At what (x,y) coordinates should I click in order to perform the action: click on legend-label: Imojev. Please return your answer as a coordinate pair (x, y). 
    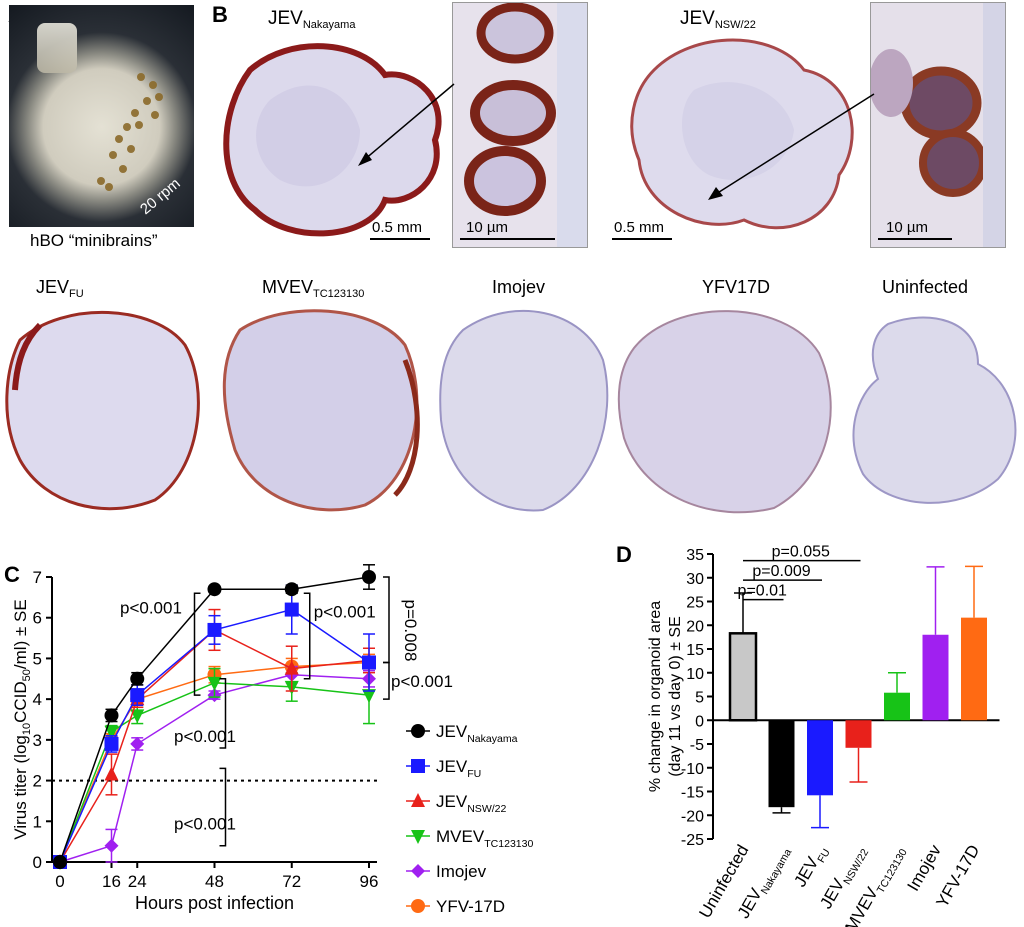
    Looking at the image, I should click on (461, 871).